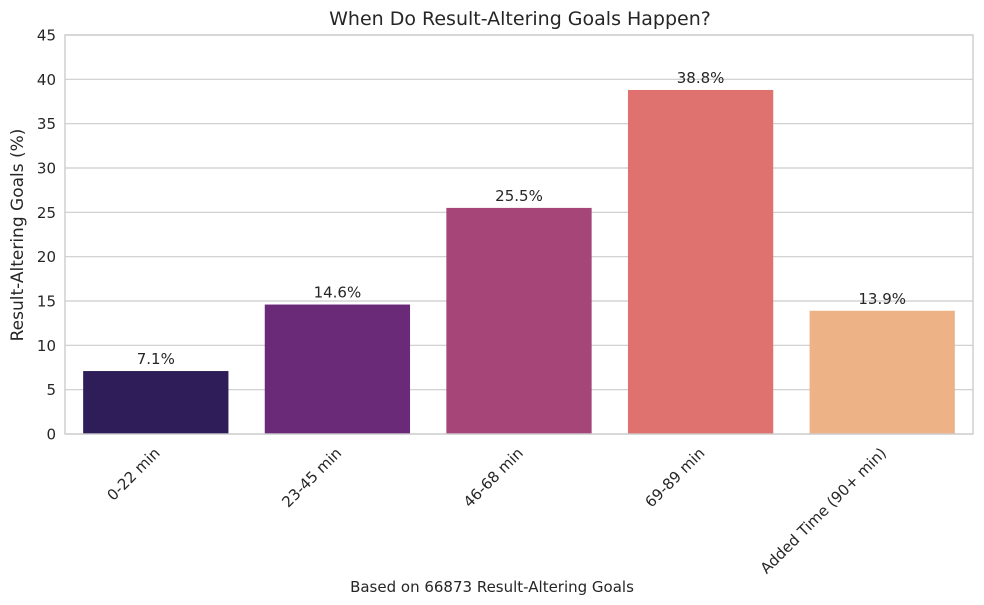  I want to click on y-tick-label: 45, so click(46, 36).